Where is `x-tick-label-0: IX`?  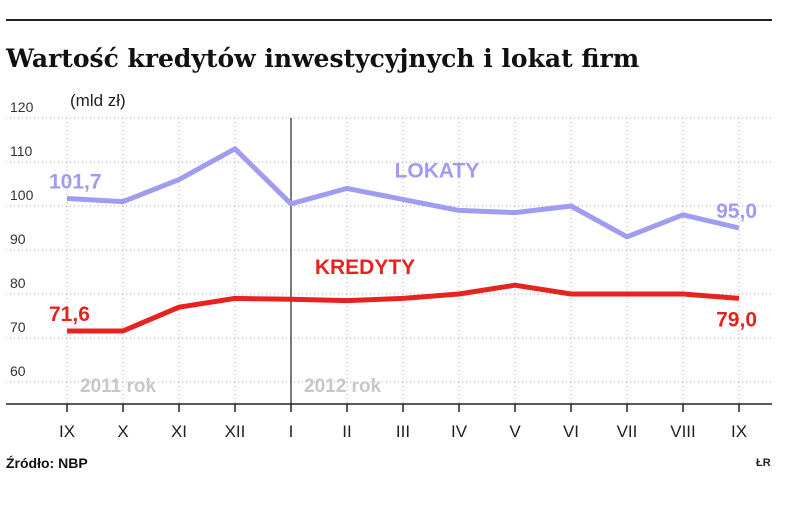 x-tick-label-0: IX is located at coordinates (67, 431).